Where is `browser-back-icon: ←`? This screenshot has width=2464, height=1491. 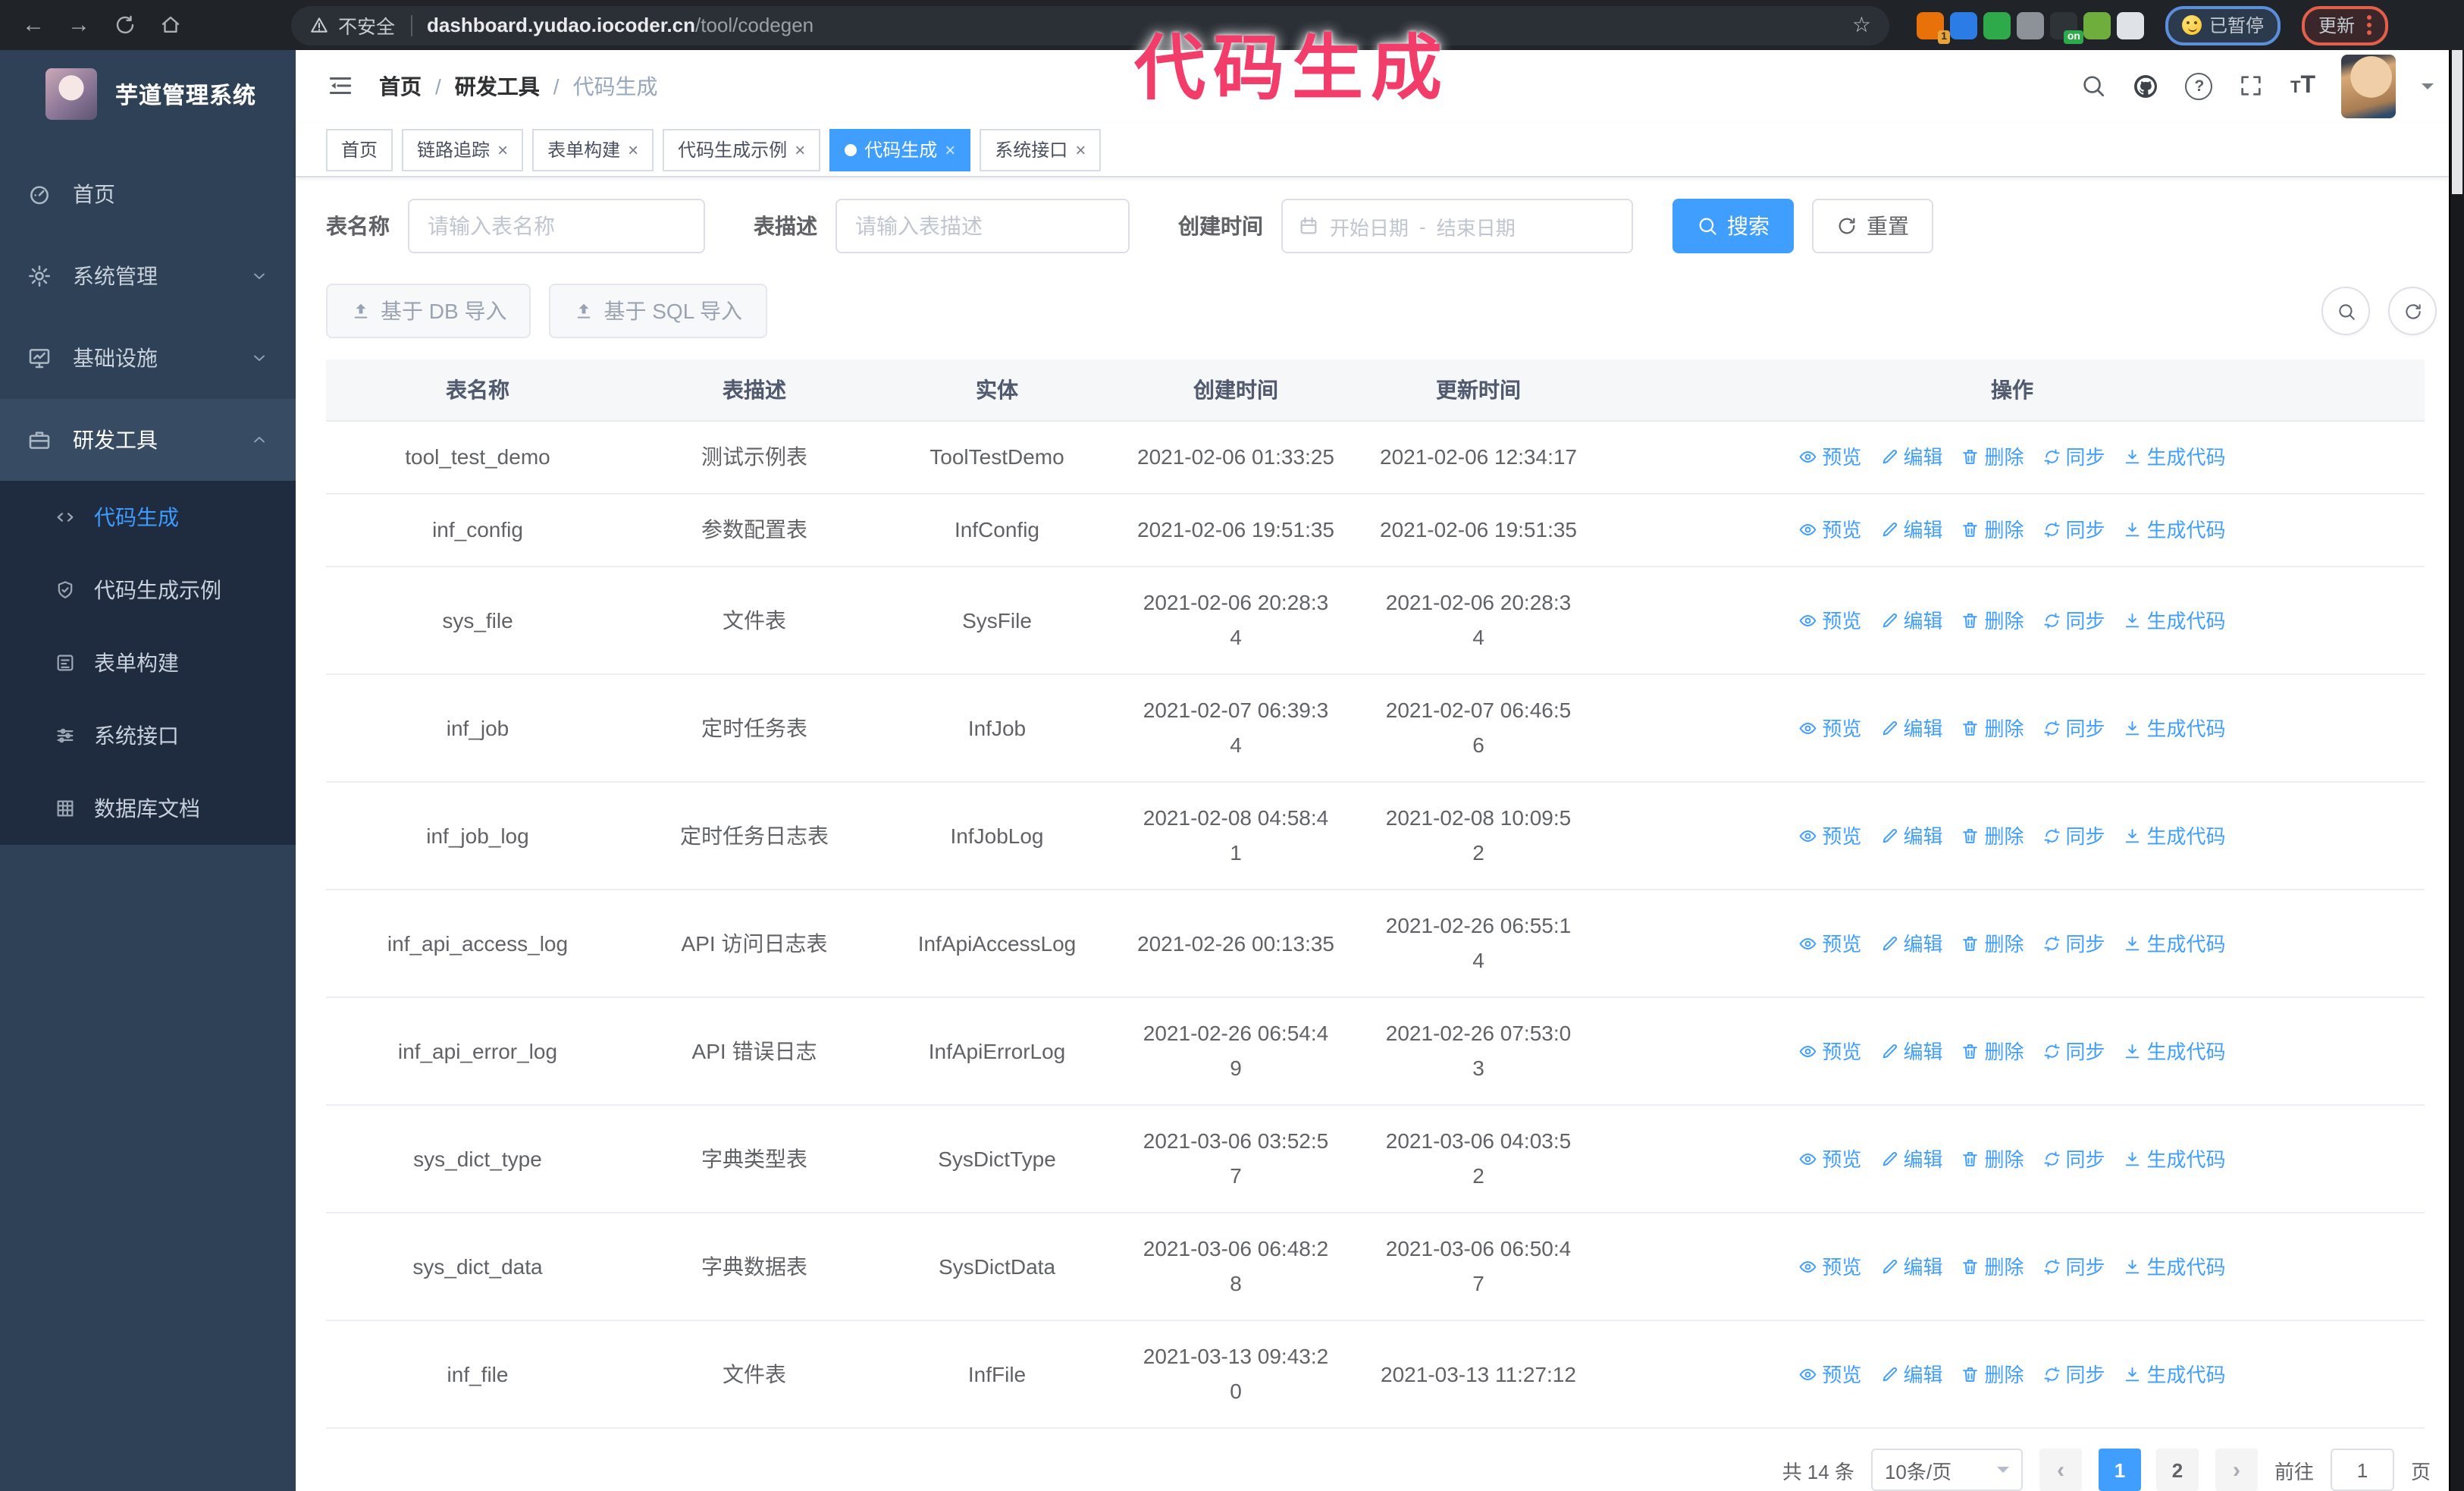
browser-back-icon: ← is located at coordinates (34, 25).